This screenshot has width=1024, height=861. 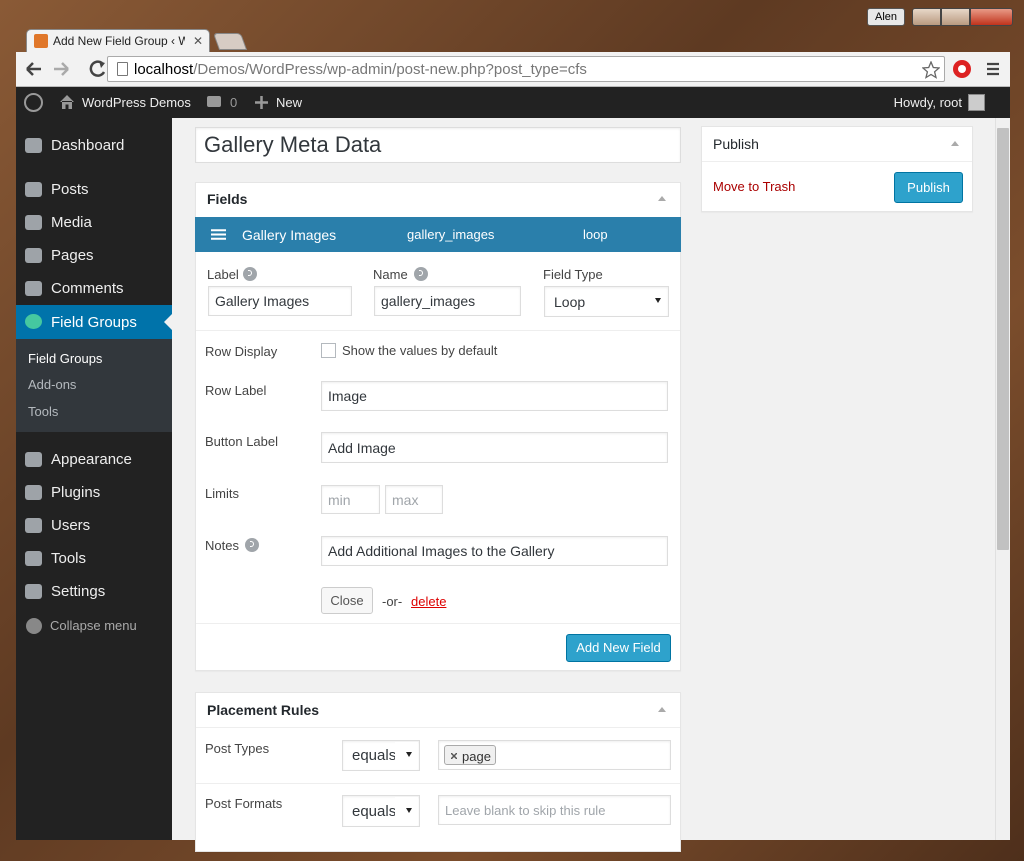 I want to click on browser-tab: Add New Field Group ‹ W ✕, so click(x=118, y=40).